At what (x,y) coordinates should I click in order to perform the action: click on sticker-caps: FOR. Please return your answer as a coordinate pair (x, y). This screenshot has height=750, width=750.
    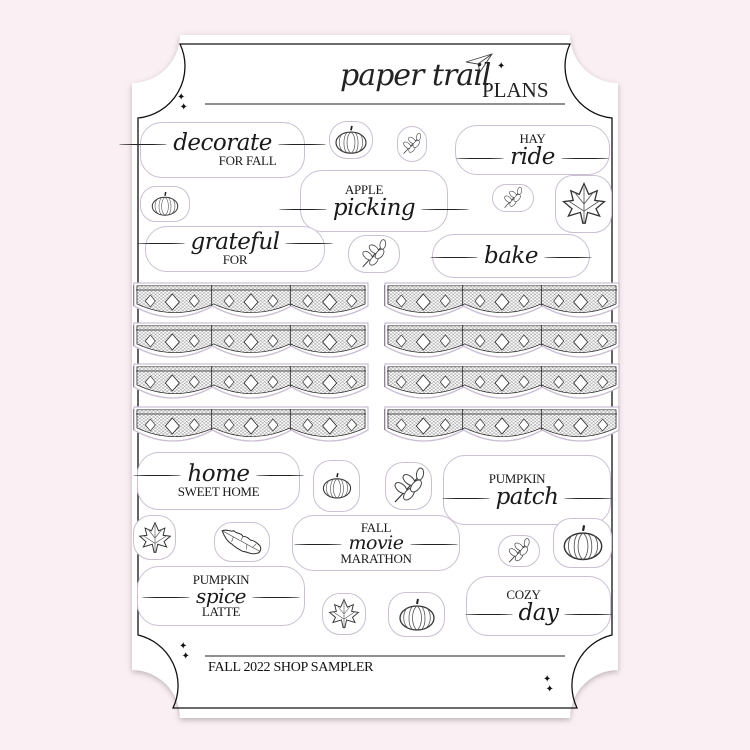
    Looking at the image, I should click on (235, 259).